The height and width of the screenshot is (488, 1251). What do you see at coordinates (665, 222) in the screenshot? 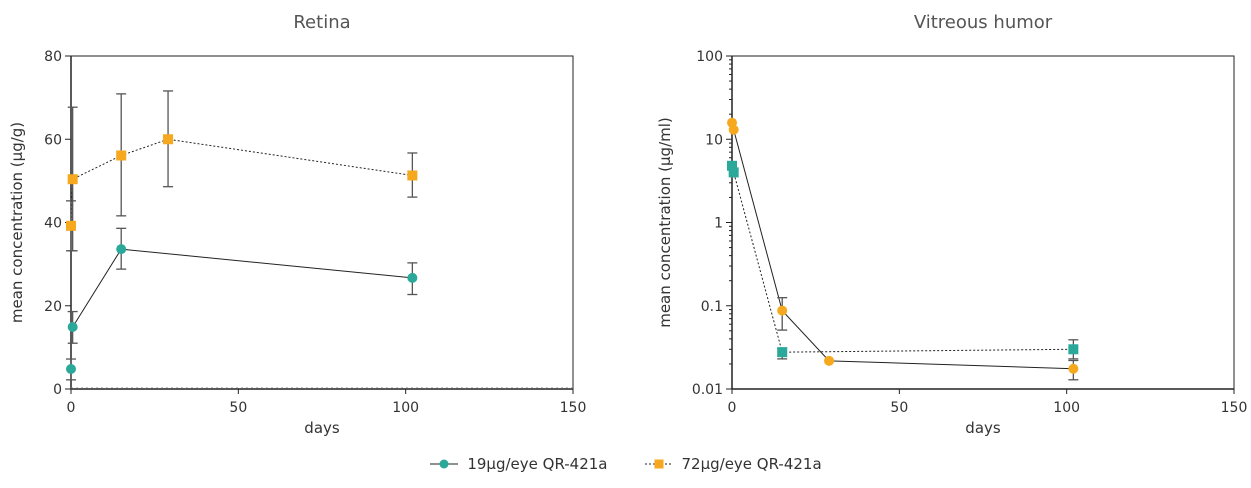
I see `y-axis-label: mean concentration (µg/ml)` at bounding box center [665, 222].